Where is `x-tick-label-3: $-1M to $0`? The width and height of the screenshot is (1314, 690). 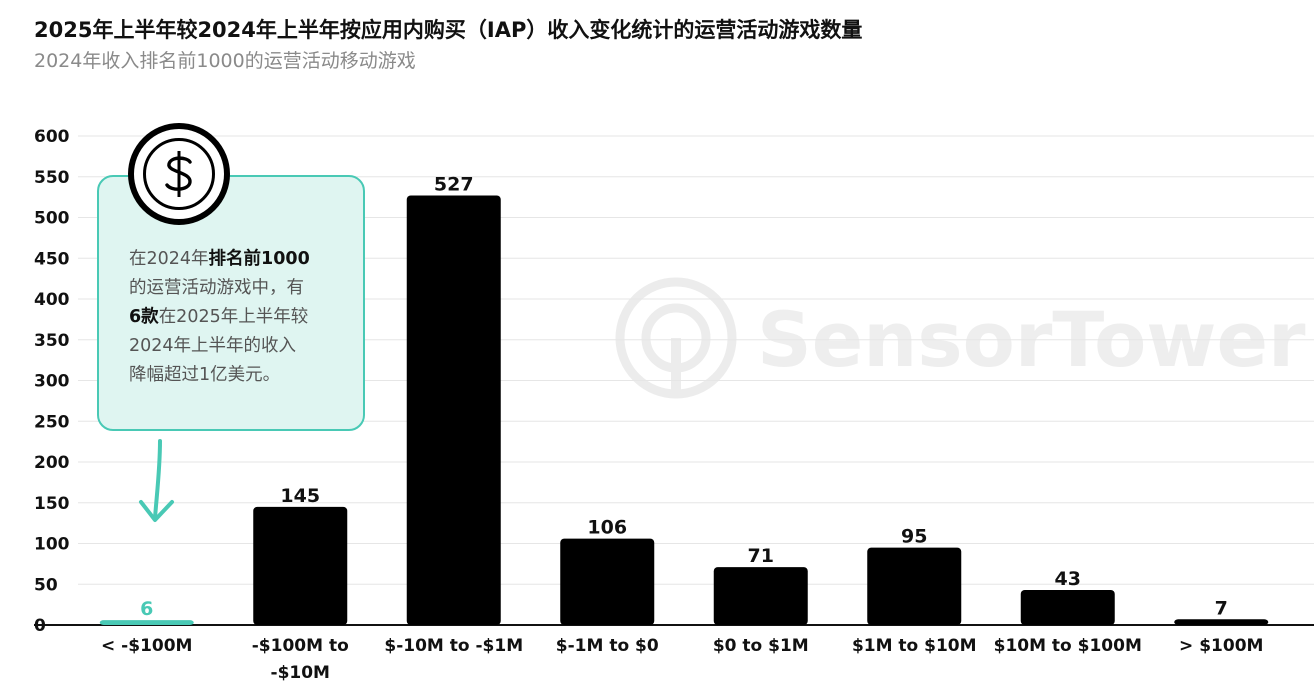
x-tick-label-3: $-1M to $0 is located at coordinates (607, 646).